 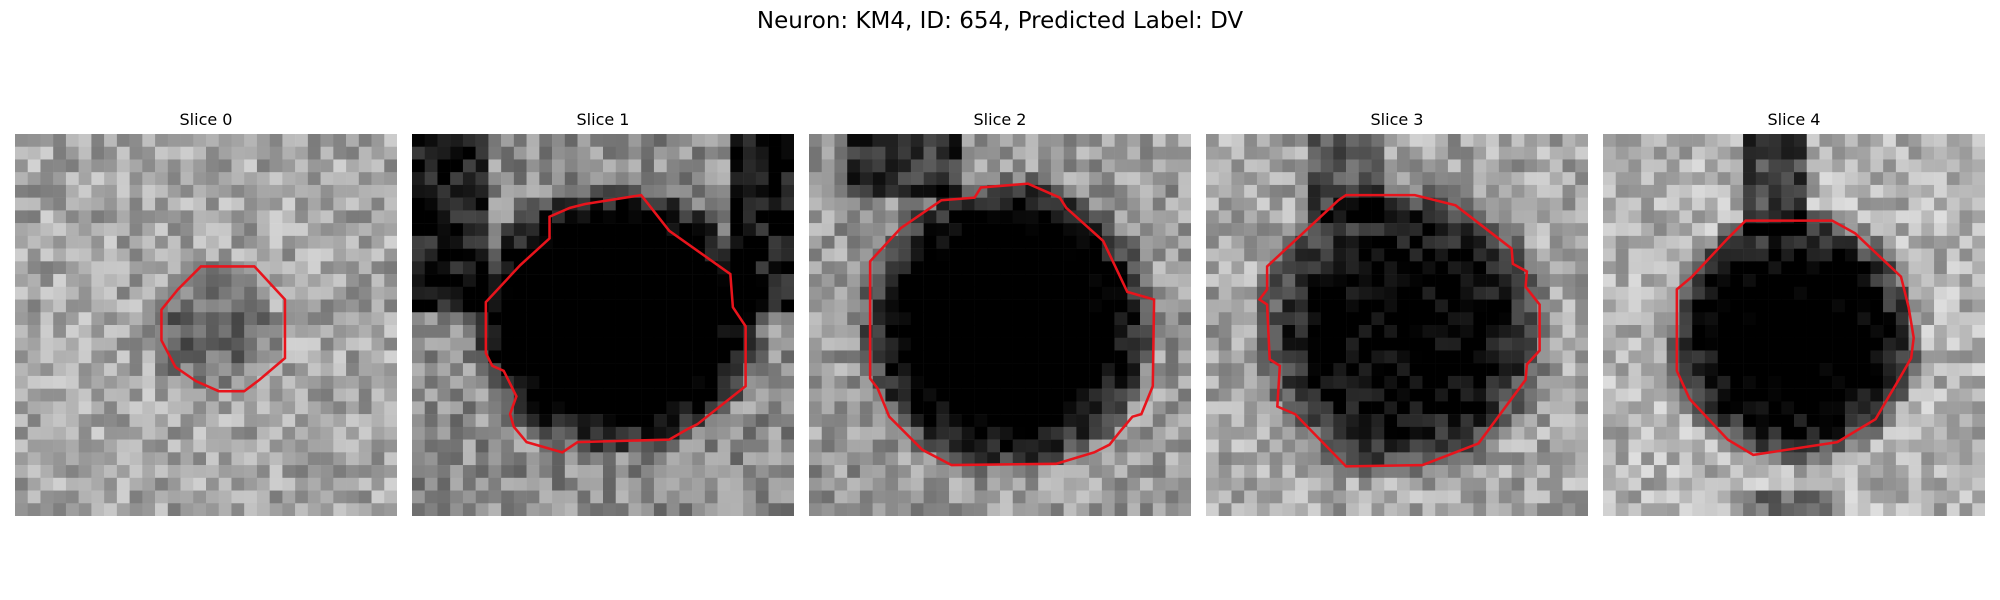 I want to click on slice-3-title: Slice 3, so click(x=1397, y=119).